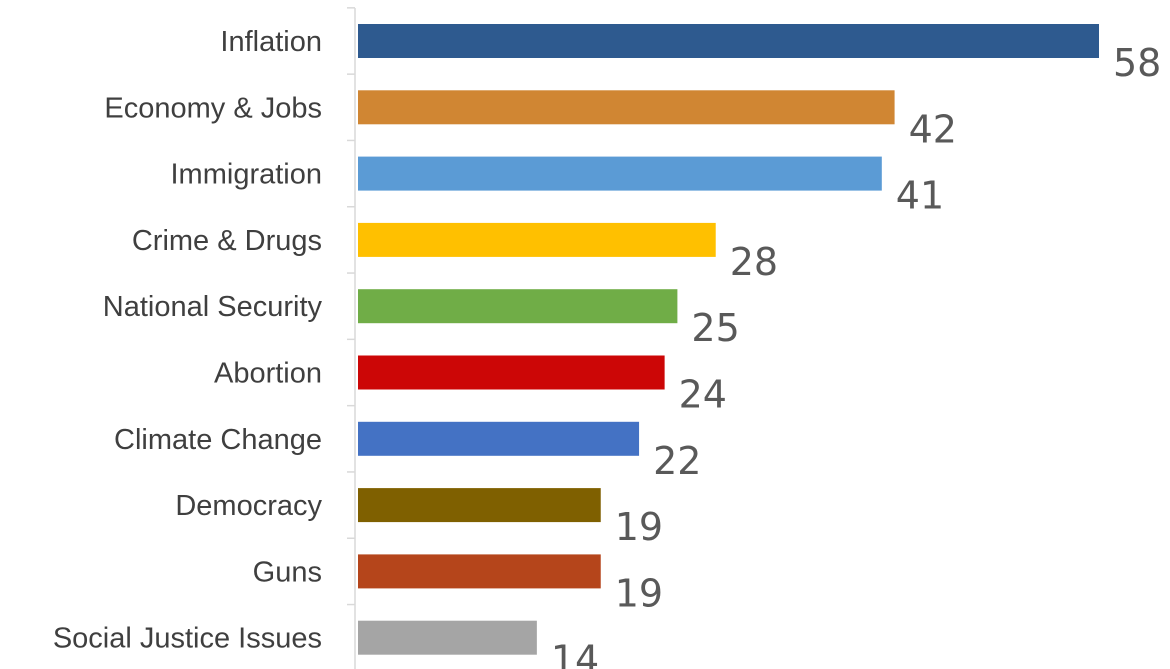  I want to click on data-label: 14, so click(575, 653).